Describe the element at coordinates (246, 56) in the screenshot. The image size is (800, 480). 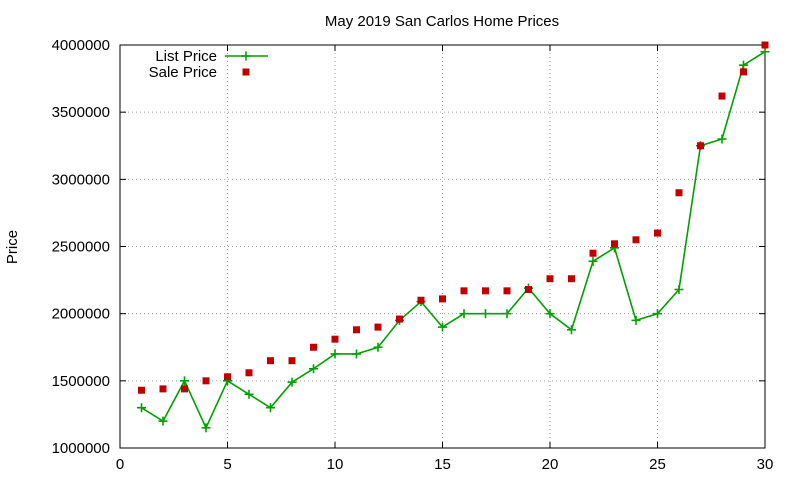
I see `legend-plus-marker` at that location.